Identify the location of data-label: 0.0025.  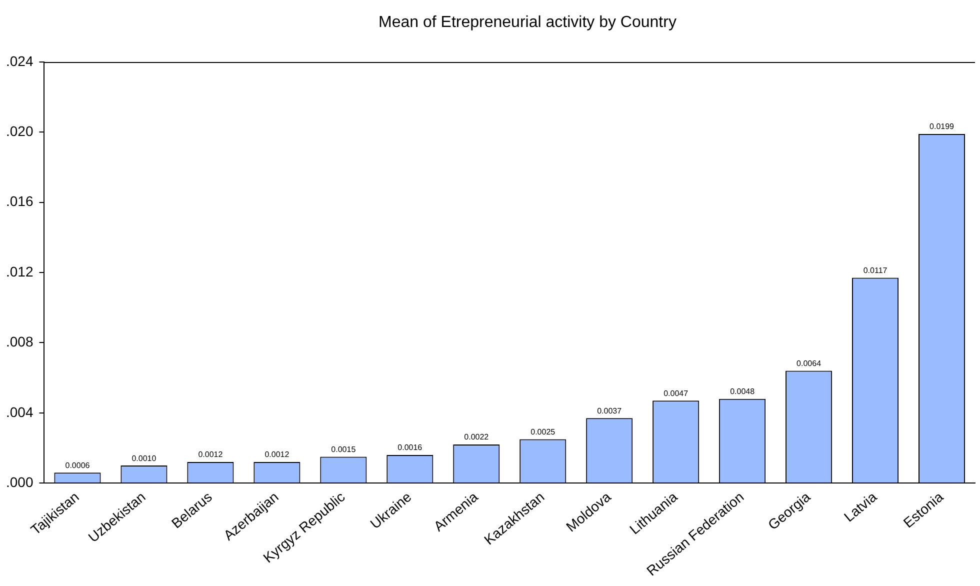
(543, 431).